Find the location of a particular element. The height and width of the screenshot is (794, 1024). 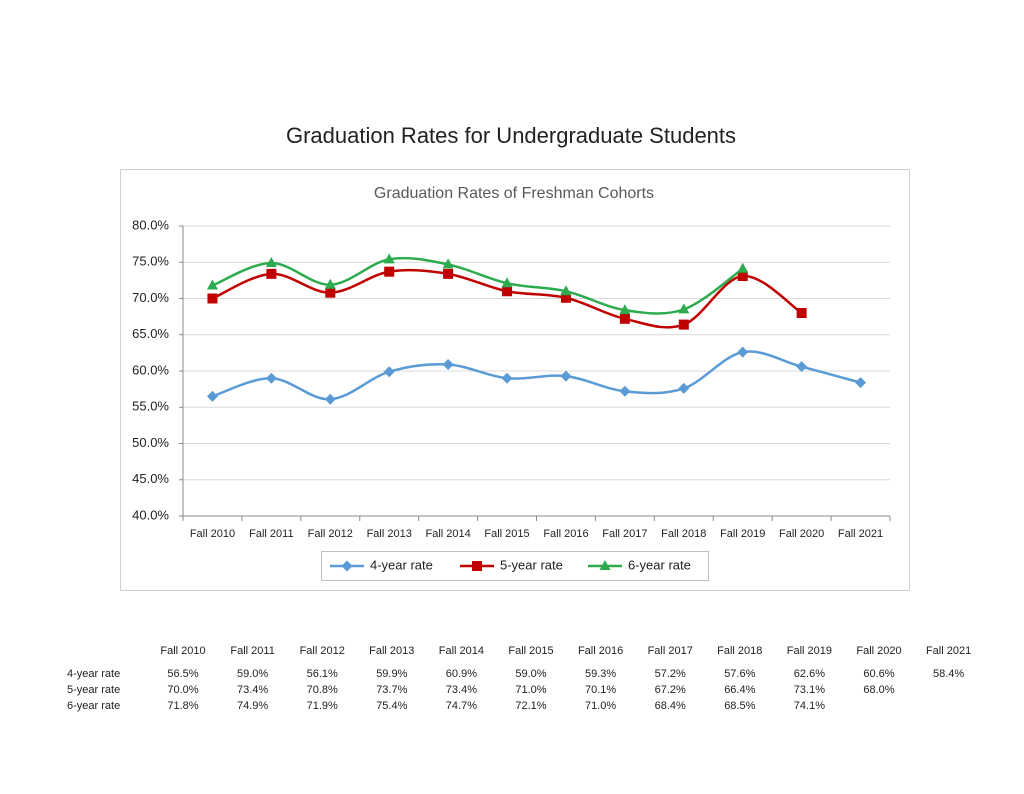

table-header: Fall 2018 is located at coordinates (739, 651).